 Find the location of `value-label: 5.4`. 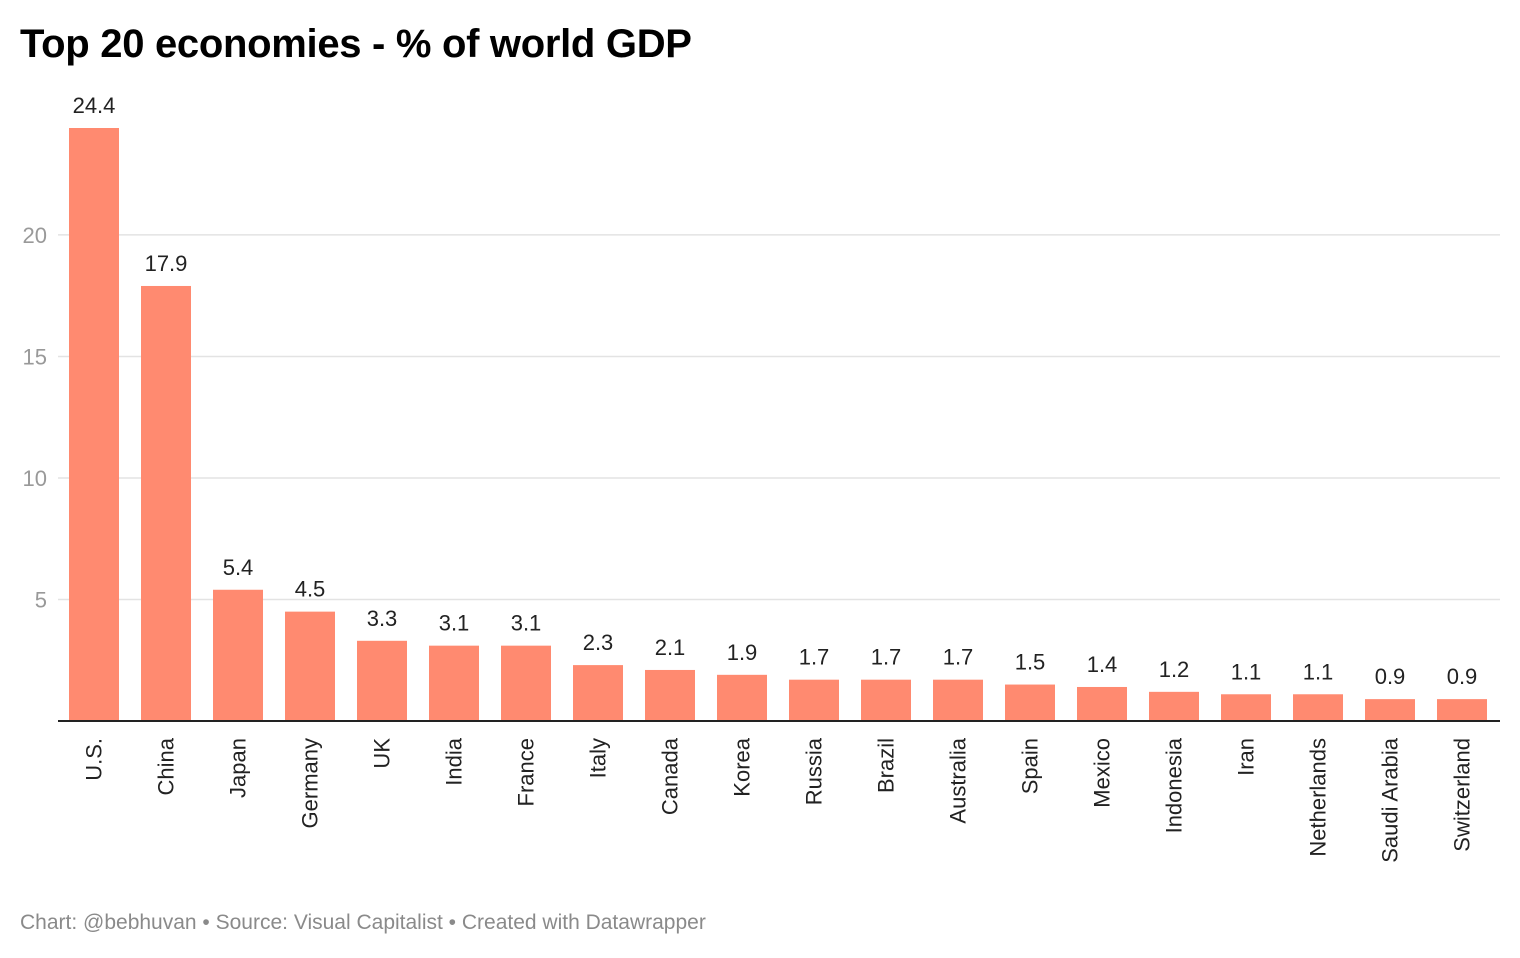

value-label: 5.4 is located at coordinates (238, 567).